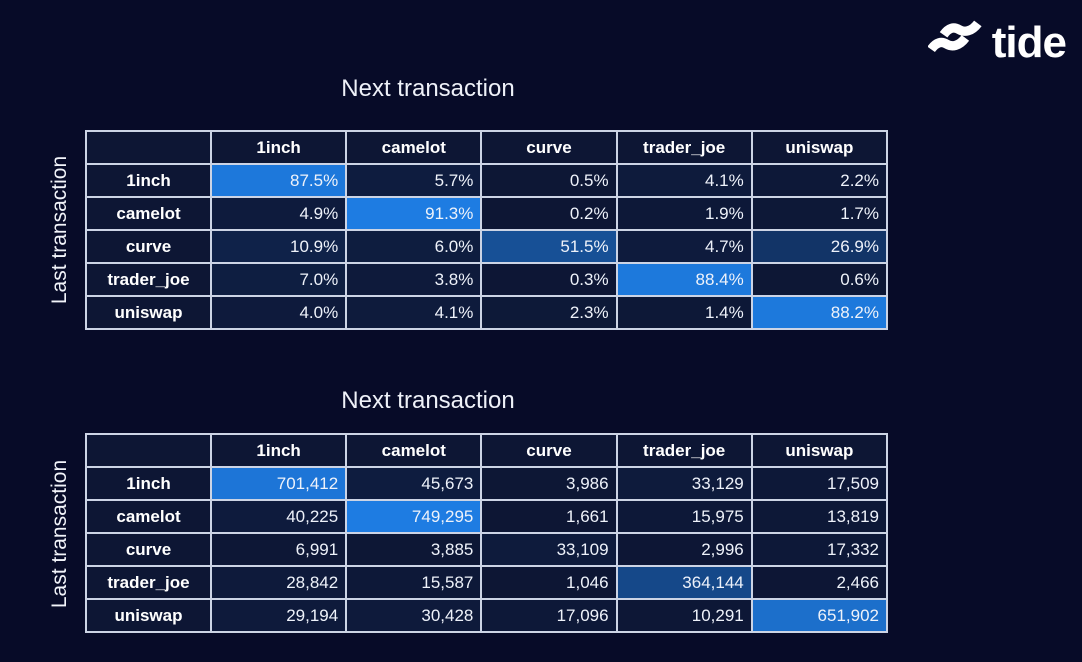  What do you see at coordinates (684, 483) in the screenshot?
I see `heatmap-cell: 33,129` at bounding box center [684, 483].